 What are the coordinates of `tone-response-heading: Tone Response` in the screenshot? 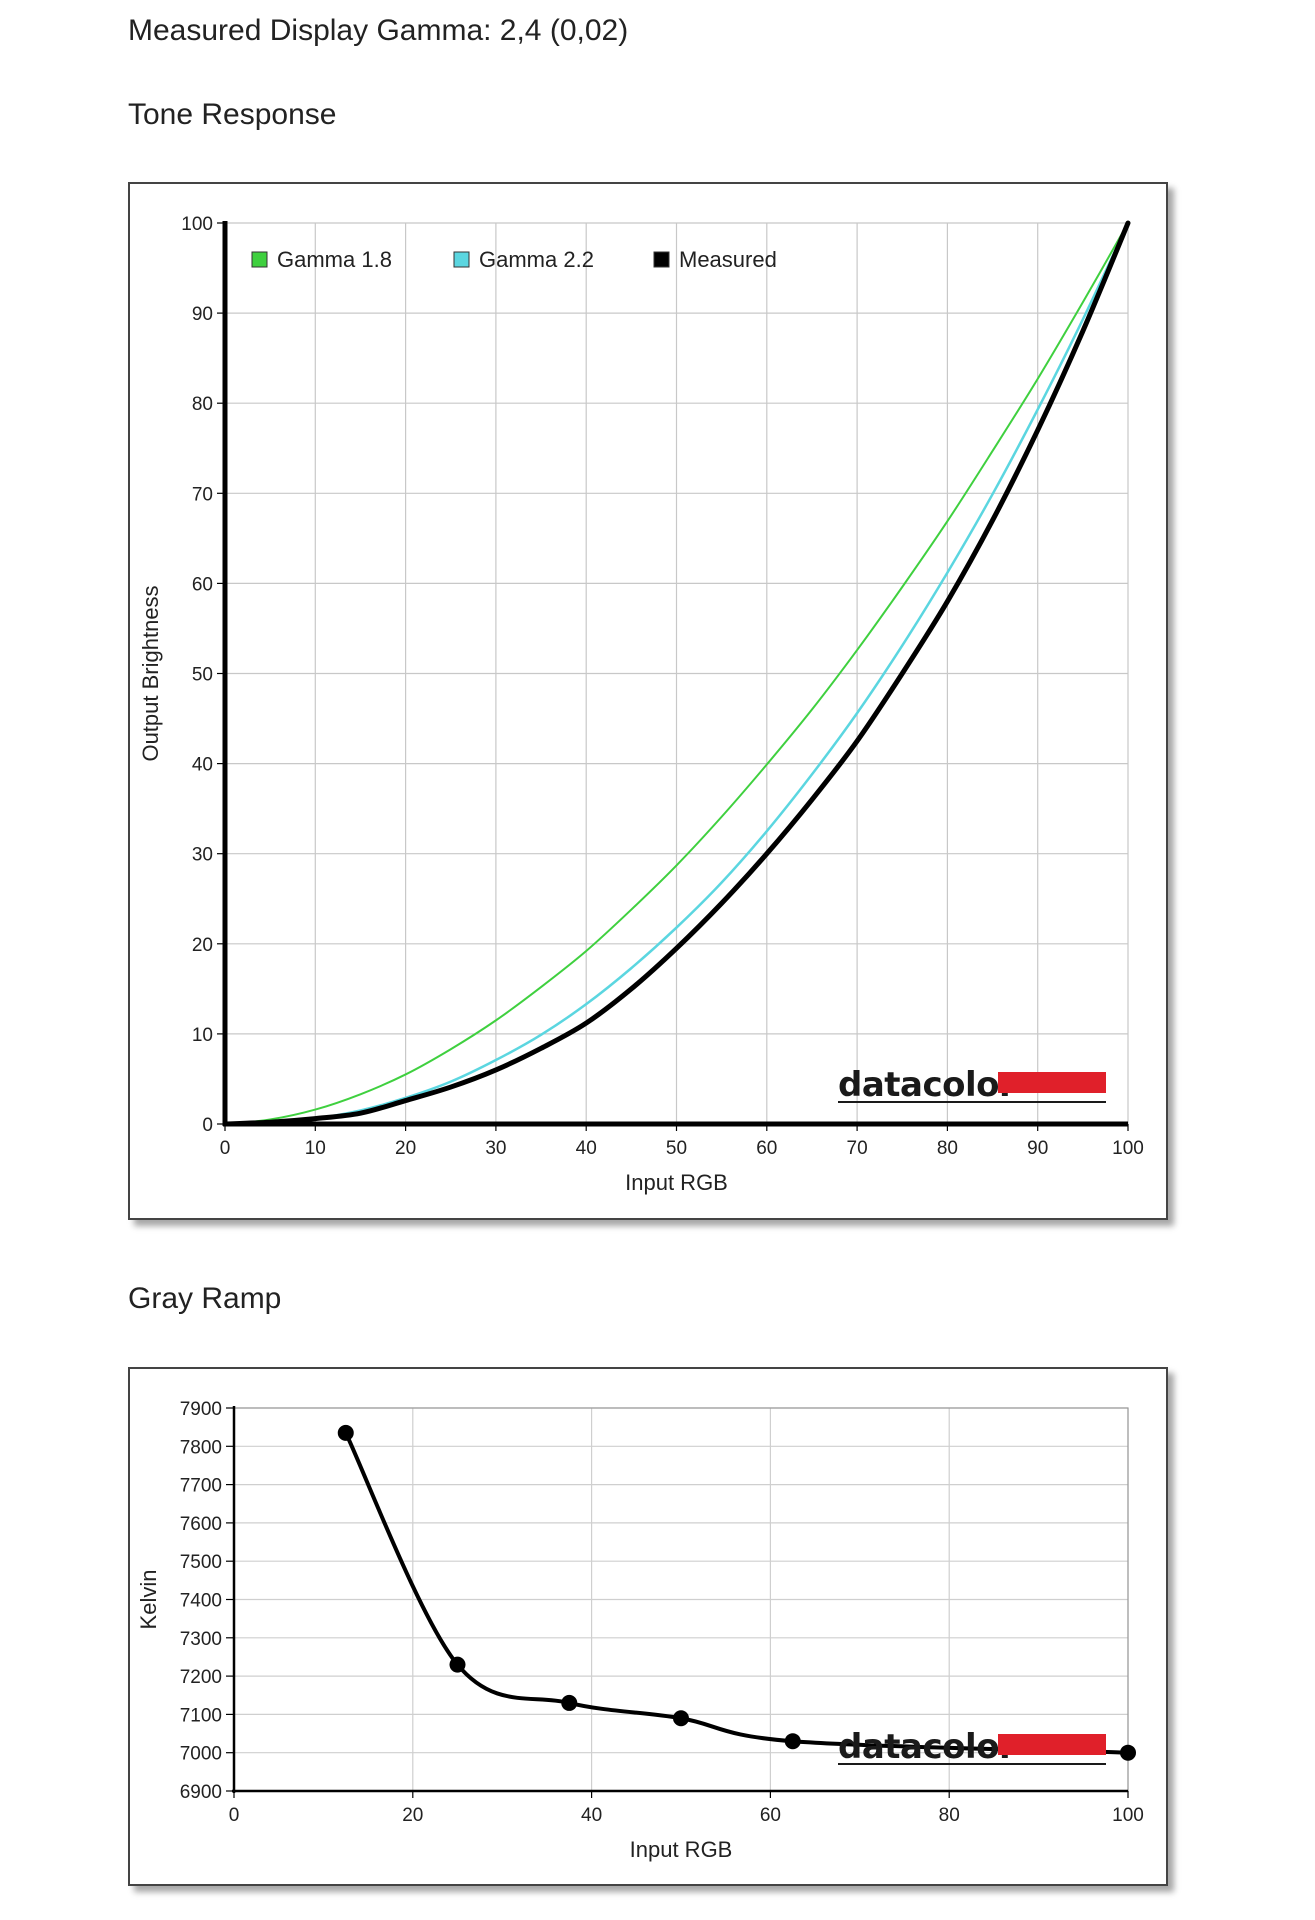 It's located at (232, 114).